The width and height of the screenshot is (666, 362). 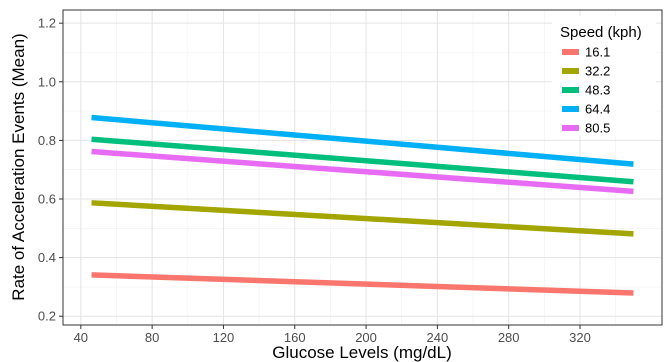 What do you see at coordinates (81, 337) in the screenshot?
I see `x-tick-label: 40` at bounding box center [81, 337].